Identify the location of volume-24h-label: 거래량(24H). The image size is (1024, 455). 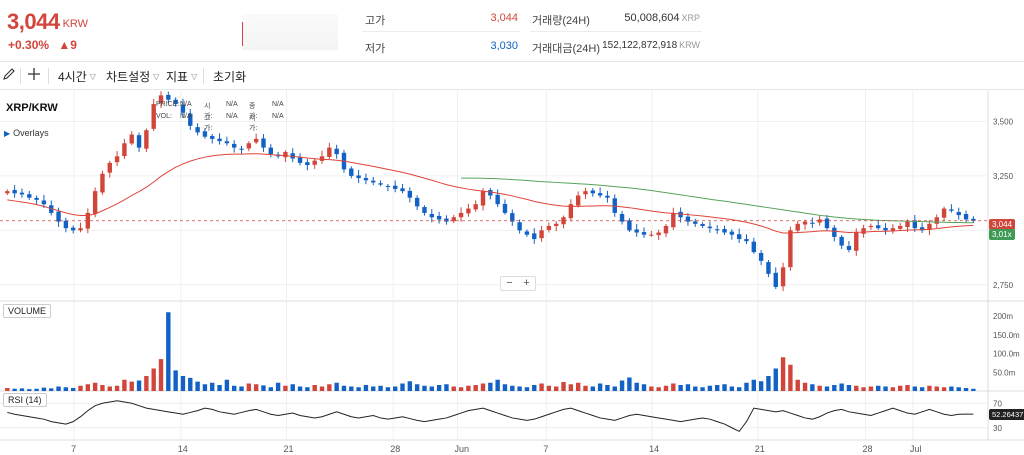
(561, 21).